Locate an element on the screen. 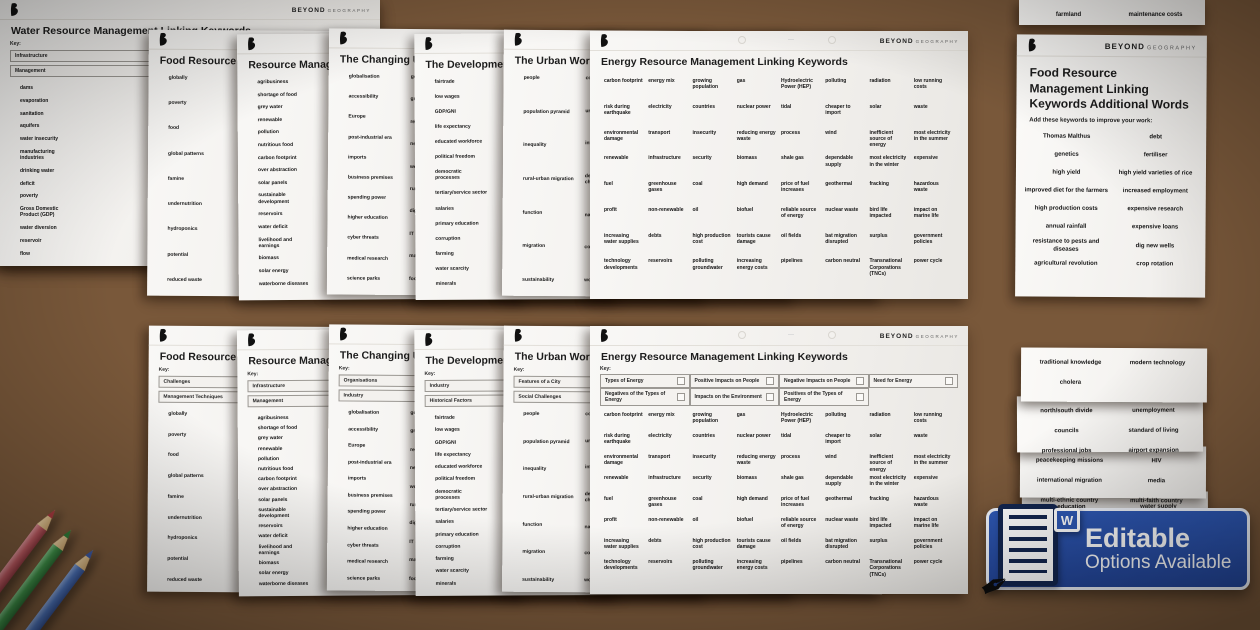 This screenshot has width=1260, height=630. keyword-item: flow is located at coordinates (25, 253).